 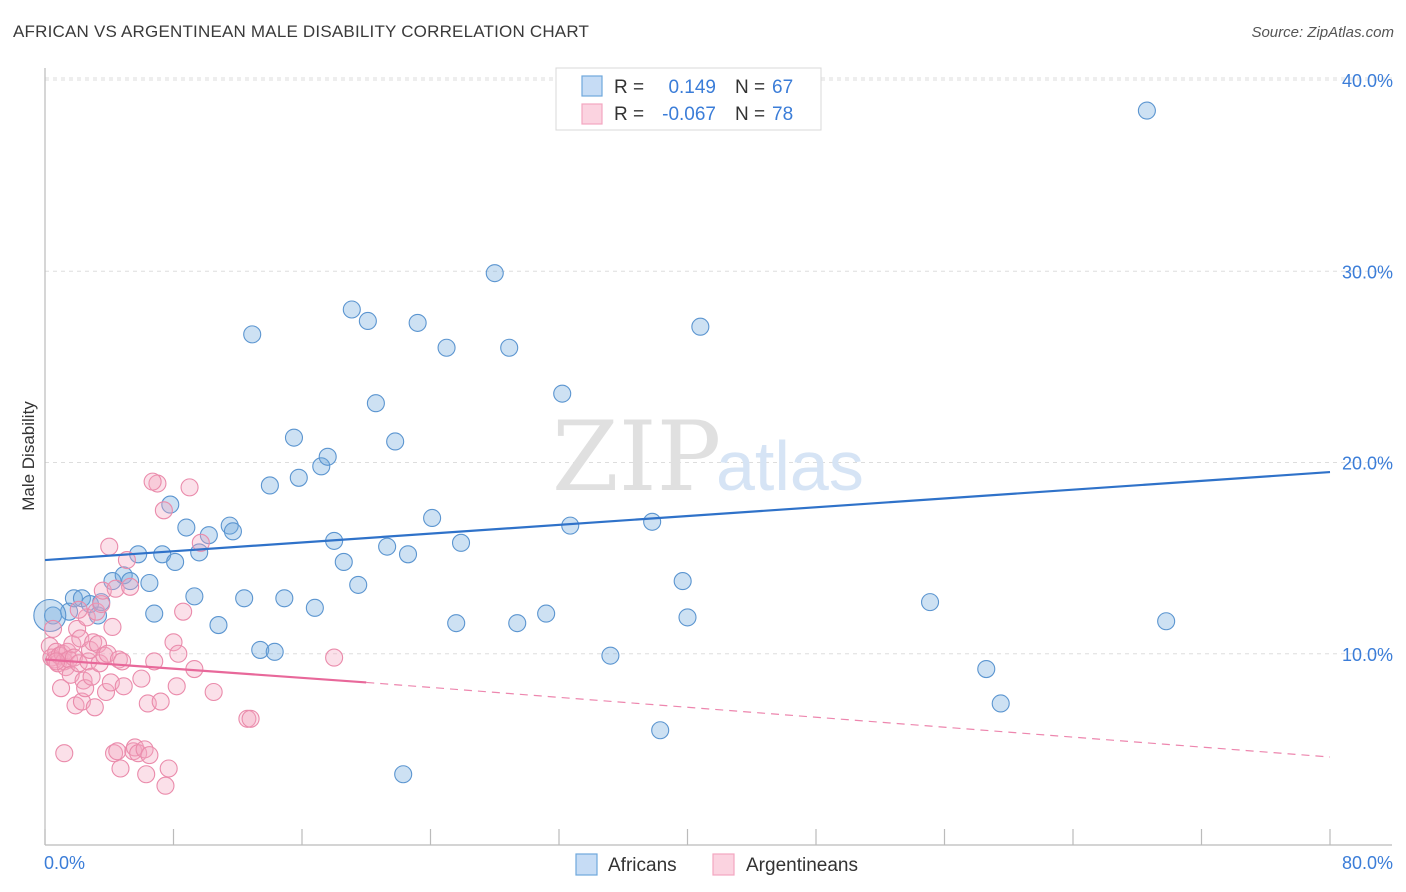 What do you see at coordinates (1322, 32) in the screenshot?
I see `source-credit: Source: ZipAtlas.com` at bounding box center [1322, 32].